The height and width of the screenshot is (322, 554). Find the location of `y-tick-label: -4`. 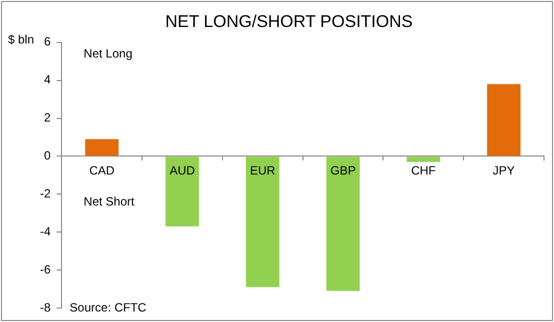

y-tick-label: -4 is located at coordinates (45, 231).